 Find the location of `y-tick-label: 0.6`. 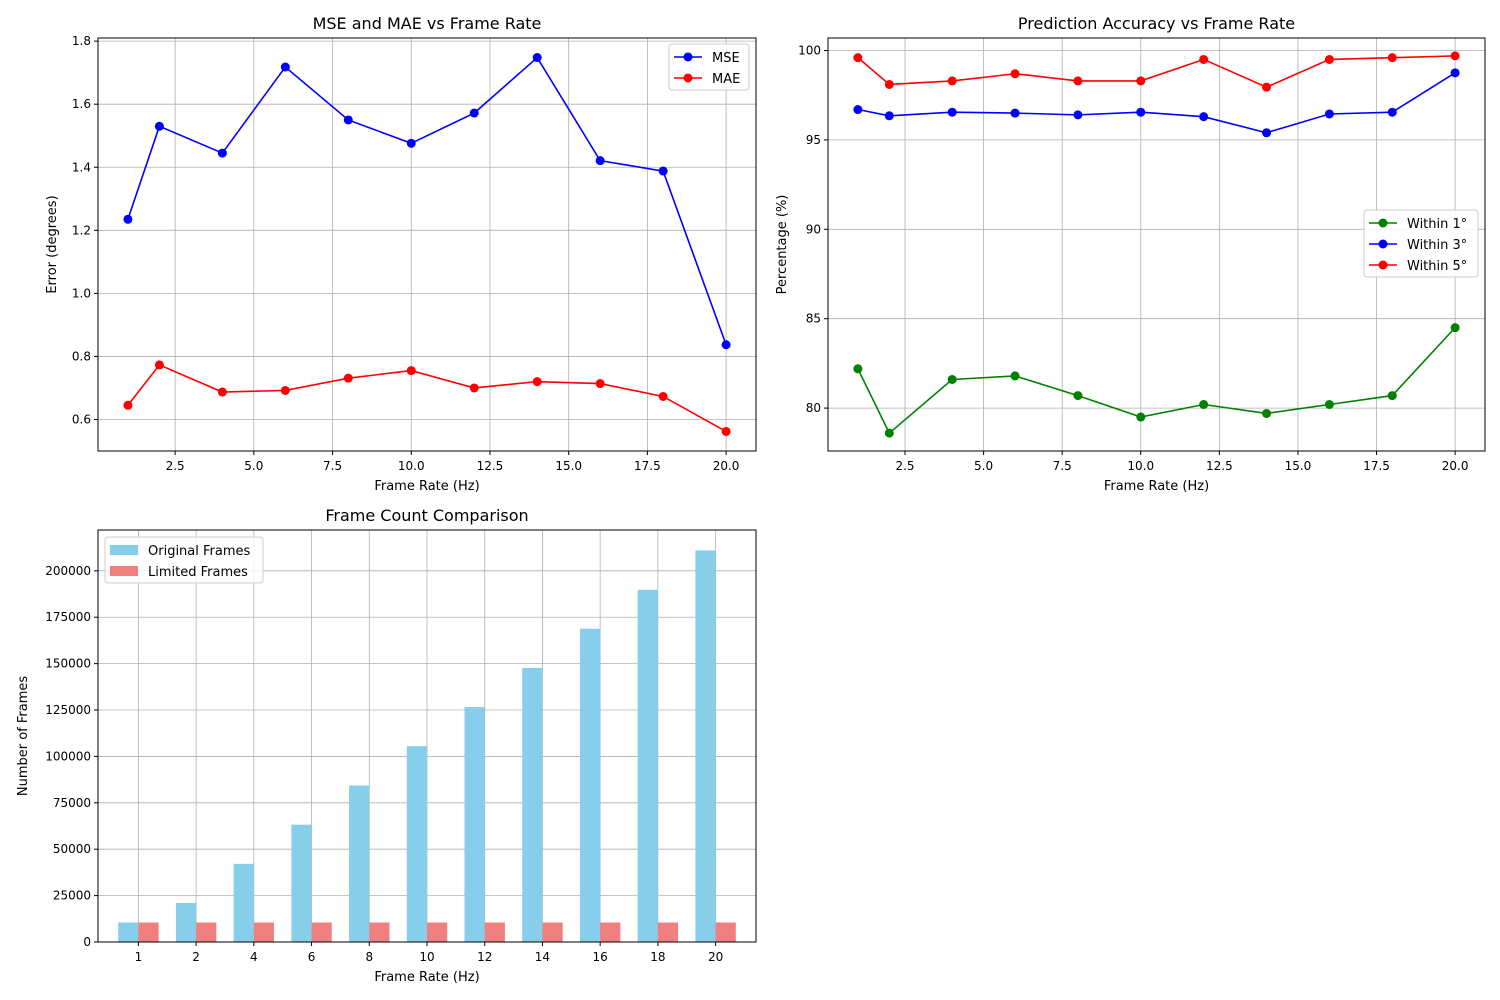

y-tick-label: 0.6 is located at coordinates (81, 419).